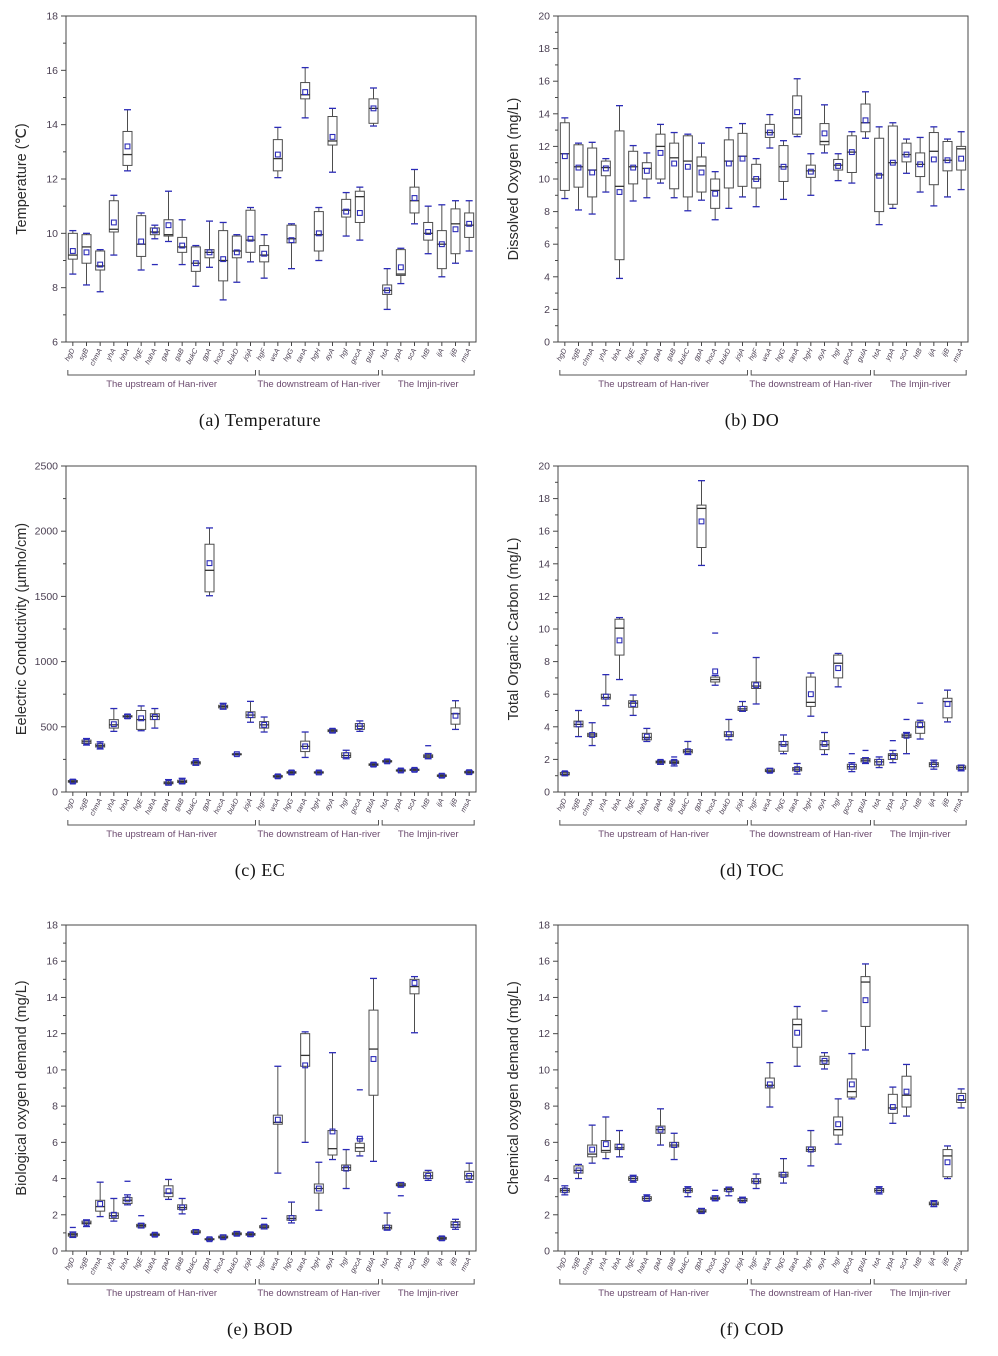 This screenshot has height=1356, width=998. What do you see at coordinates (753, 1263) in the screenshot?
I see `x-category-label: hgF` at bounding box center [753, 1263].